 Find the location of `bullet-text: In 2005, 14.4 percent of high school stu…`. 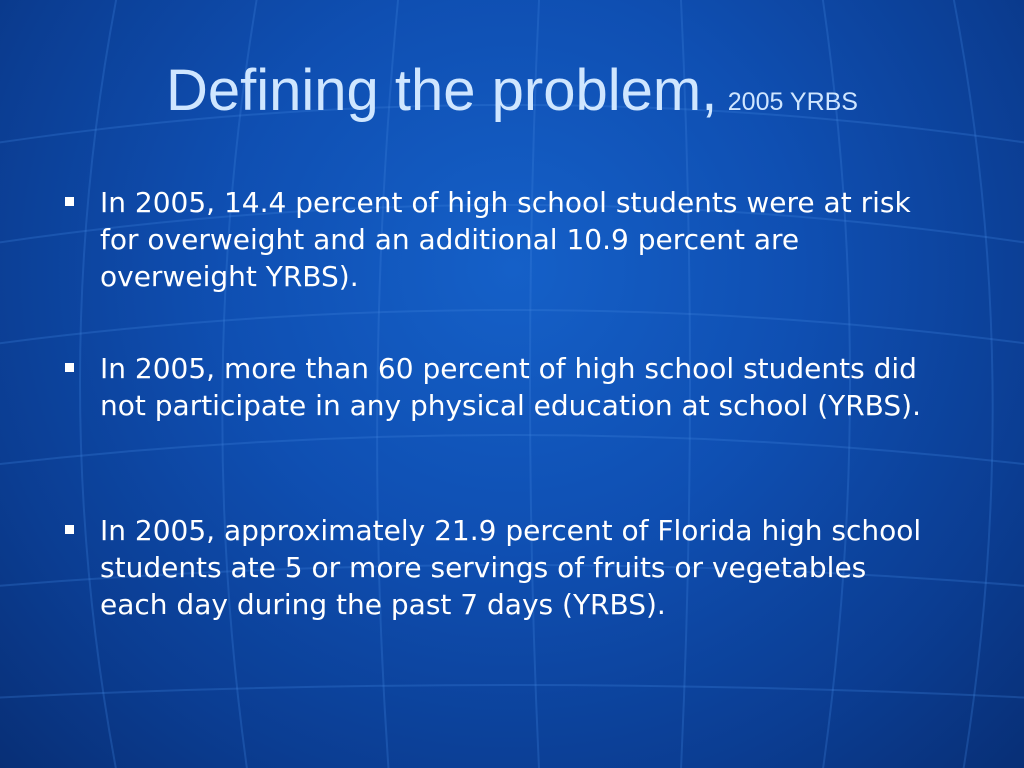

bullet-text: In 2005, 14.4 percent of high school stu… is located at coordinates (505, 239).